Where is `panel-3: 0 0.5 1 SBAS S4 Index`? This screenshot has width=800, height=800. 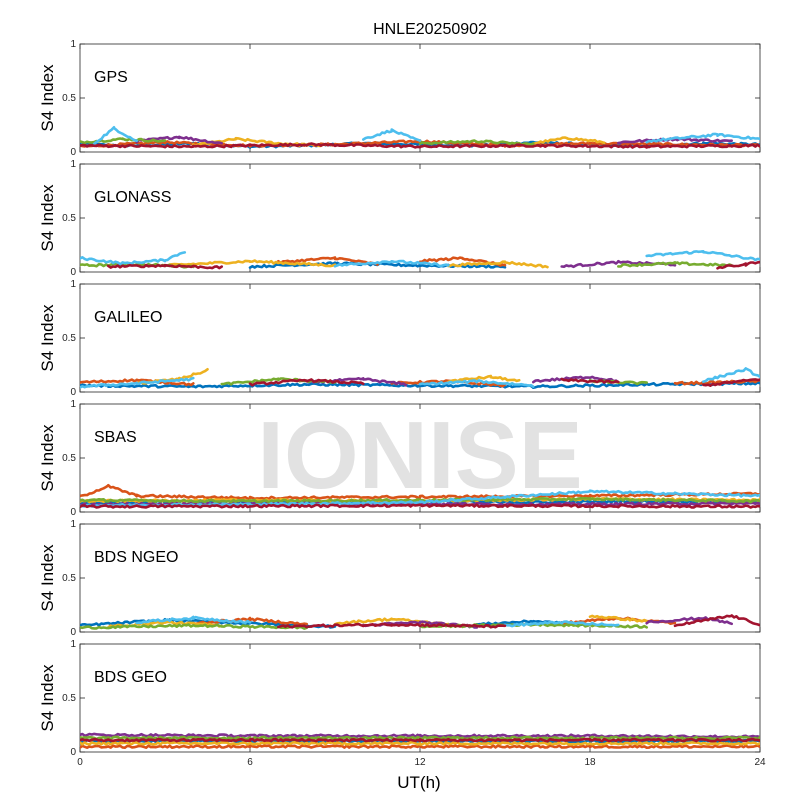
panel-3: 0 0.5 1 SBAS S4 Index is located at coordinates (399, 458).